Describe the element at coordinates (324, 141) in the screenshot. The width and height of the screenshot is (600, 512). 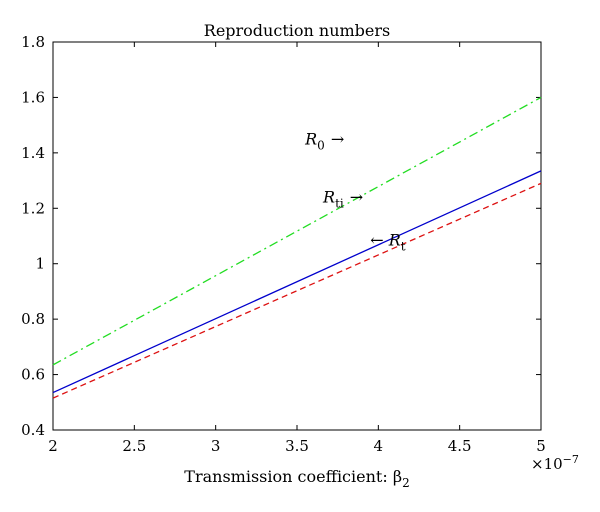
I see `series-label-r0: R0 →` at that location.